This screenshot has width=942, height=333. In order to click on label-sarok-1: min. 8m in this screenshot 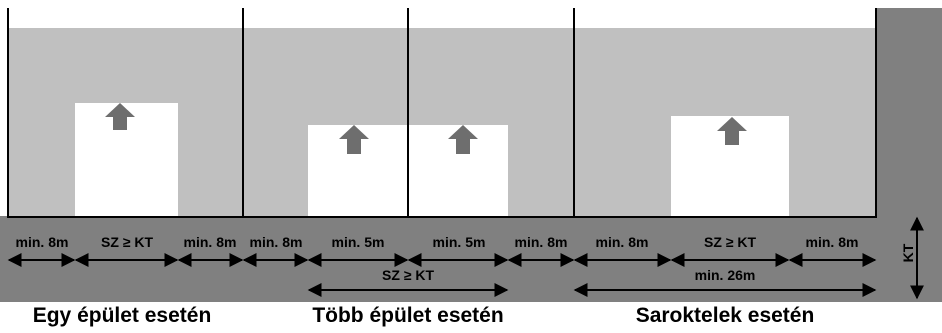, I will do `click(622, 242)`.